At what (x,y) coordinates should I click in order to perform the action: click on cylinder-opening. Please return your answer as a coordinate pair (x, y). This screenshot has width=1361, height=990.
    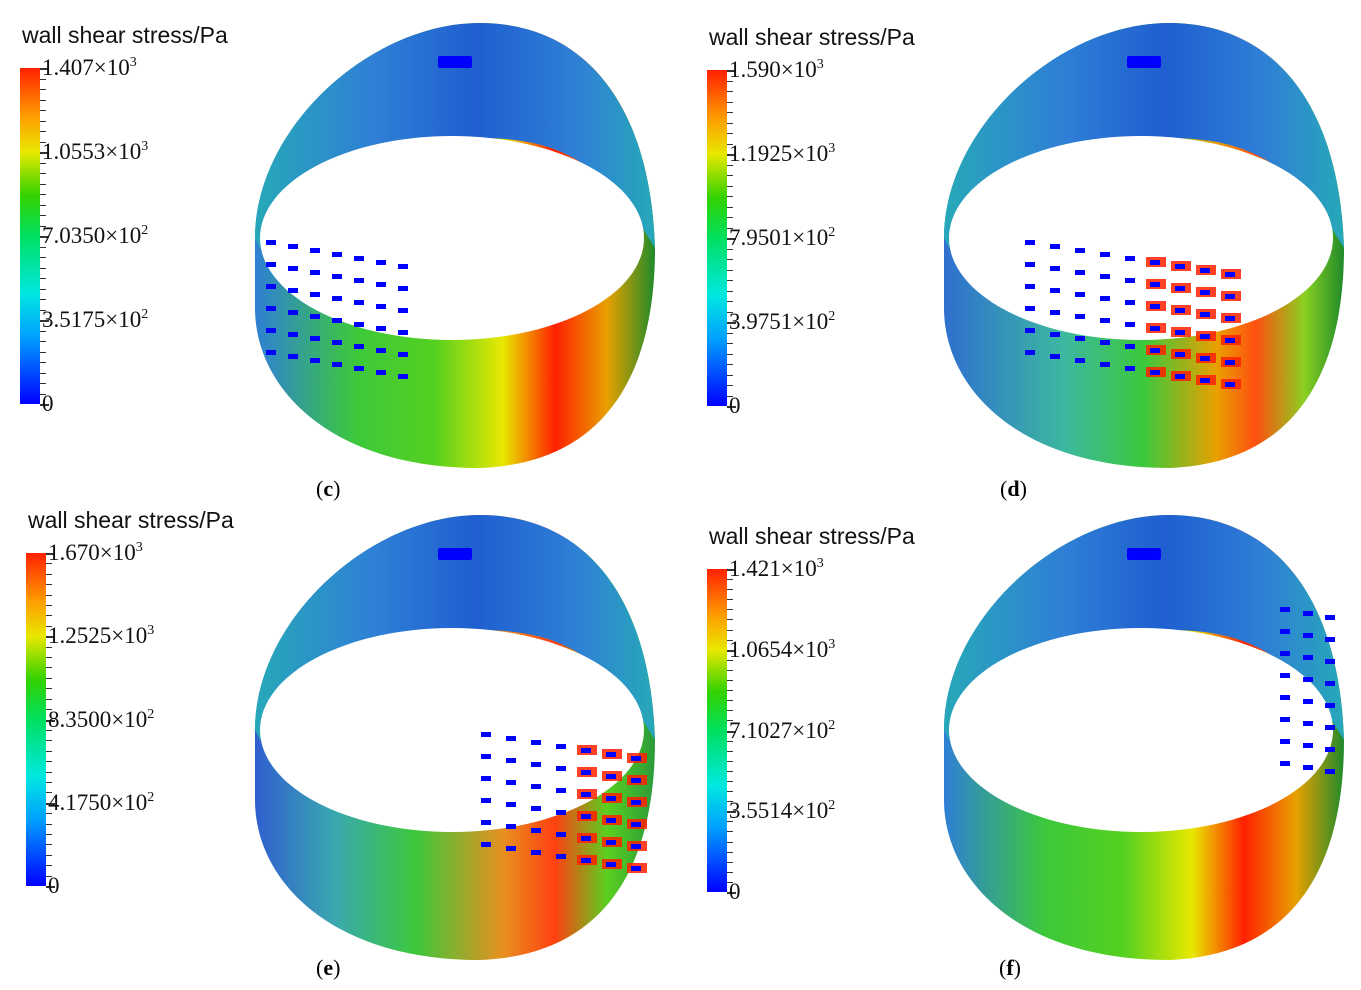
    Looking at the image, I should click on (452, 730).